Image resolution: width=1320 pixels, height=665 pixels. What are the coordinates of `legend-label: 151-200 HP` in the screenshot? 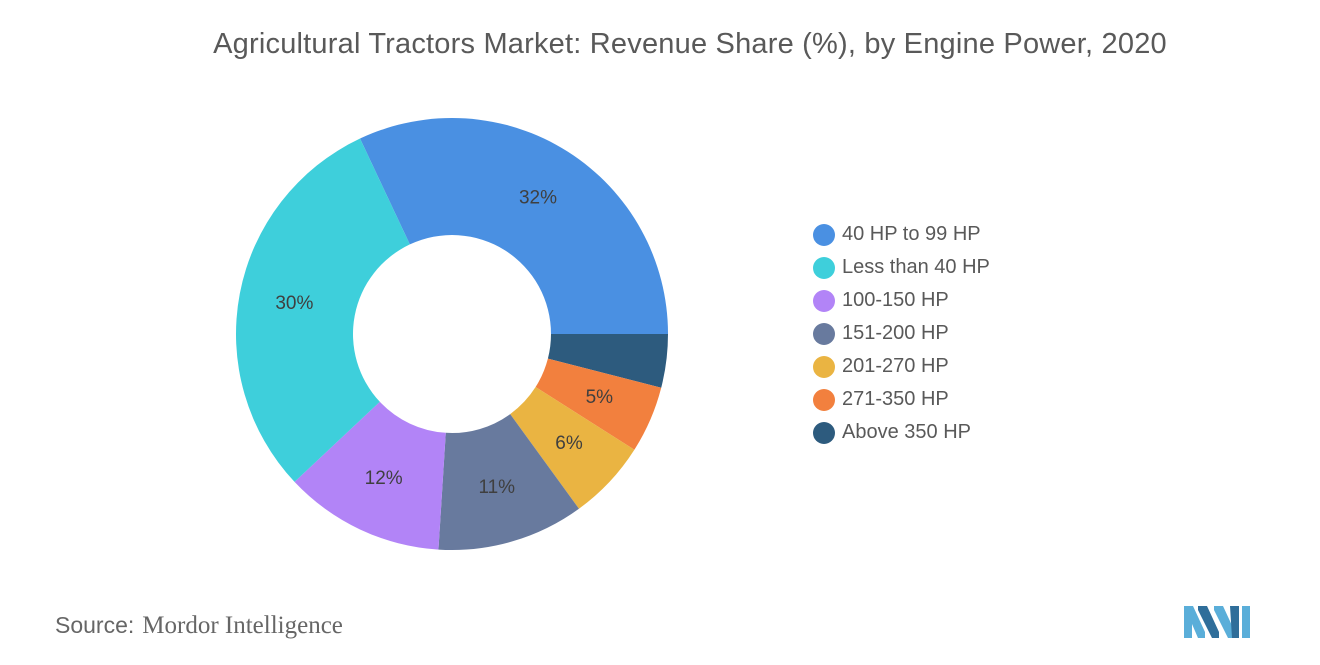 It's located at (895, 333).